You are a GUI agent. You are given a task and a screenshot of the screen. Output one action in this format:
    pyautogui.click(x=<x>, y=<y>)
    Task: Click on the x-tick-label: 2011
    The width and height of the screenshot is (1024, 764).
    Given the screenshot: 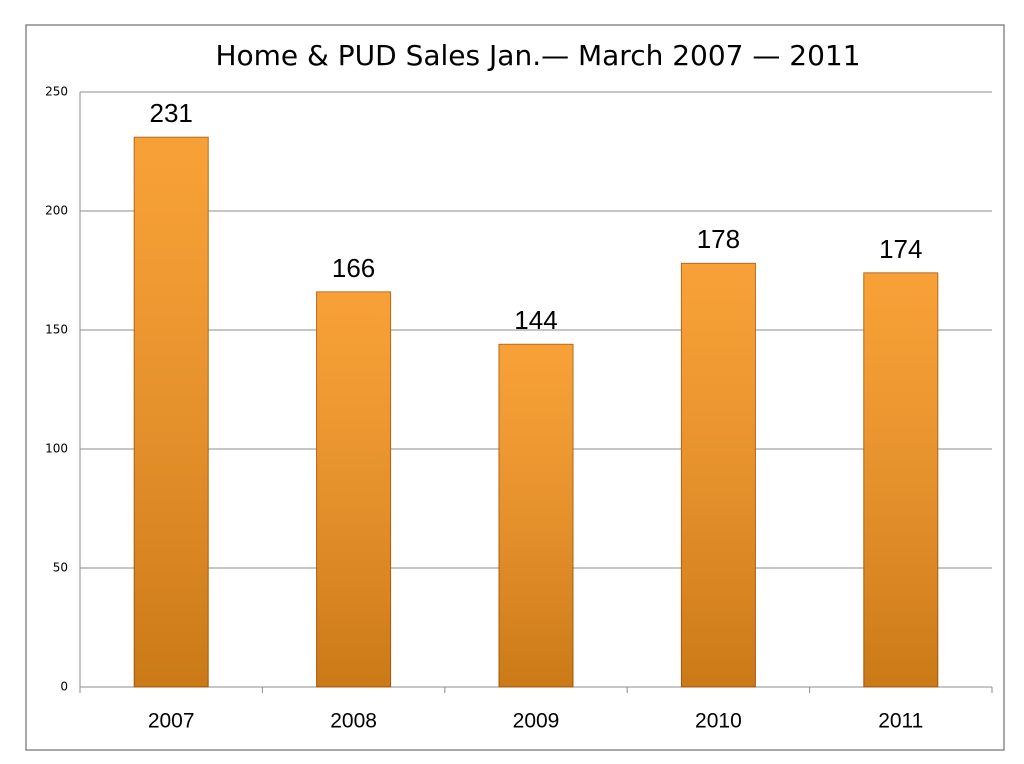 What is the action you would take?
    pyautogui.click(x=900, y=721)
    